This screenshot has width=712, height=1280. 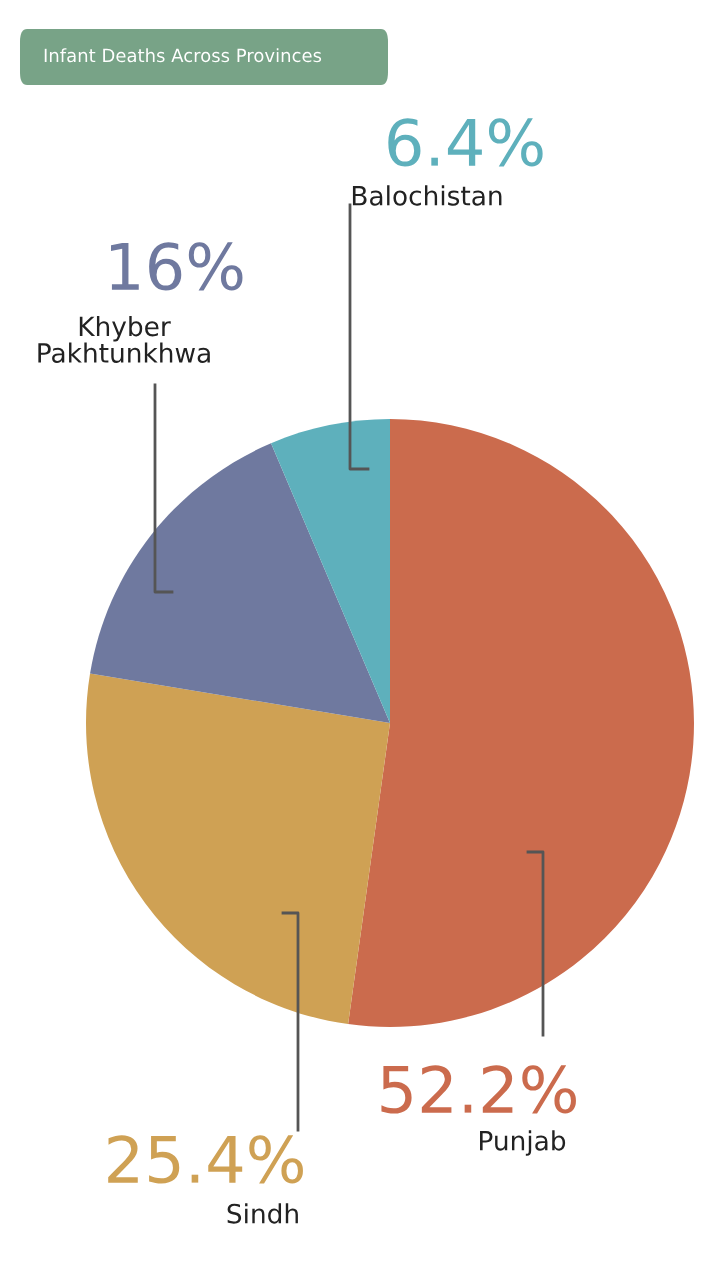 I want to click on slice-label: Balochistan, so click(x=427, y=195).